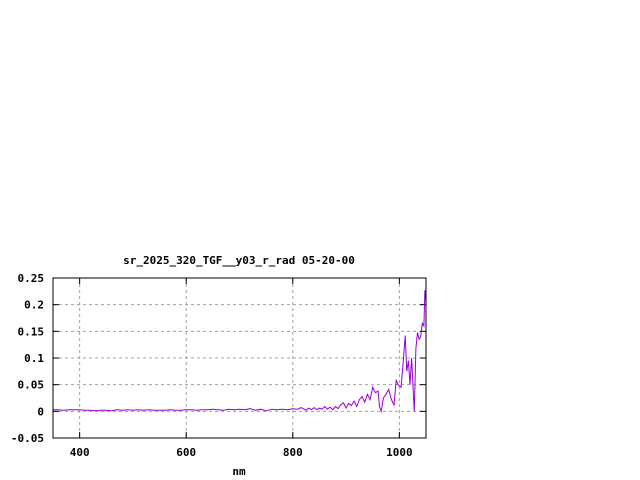 The height and width of the screenshot is (480, 640). What do you see at coordinates (186, 452) in the screenshot?
I see `x-tick-label: 600` at bounding box center [186, 452].